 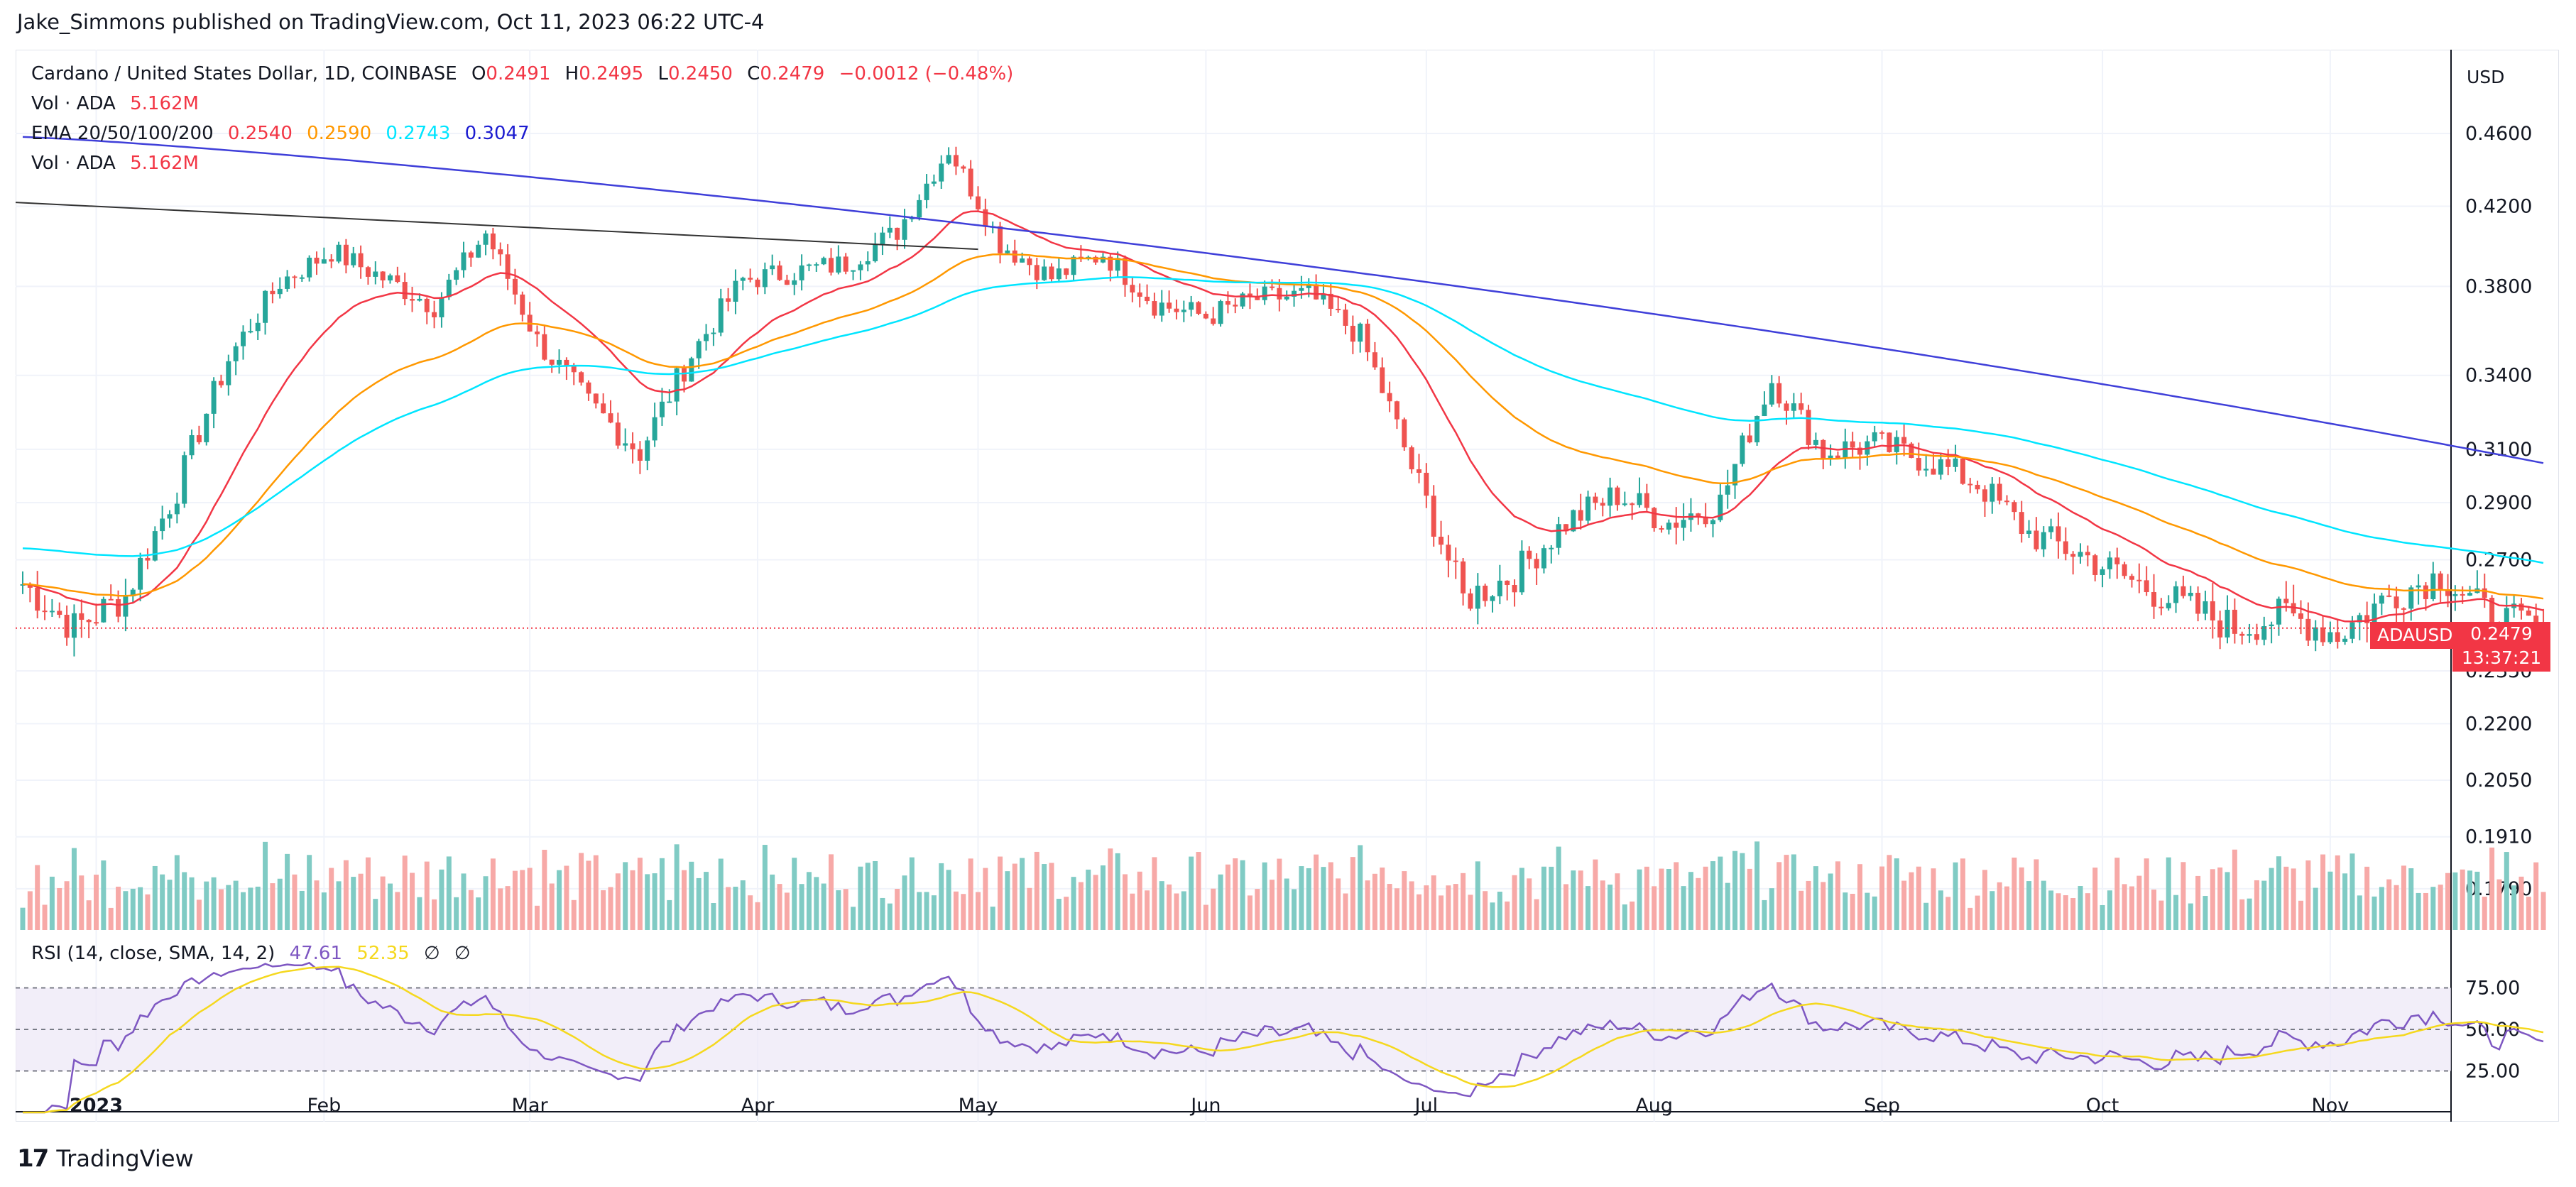 I want to click on rsi-sma-value: 52.35, so click(x=383, y=953).